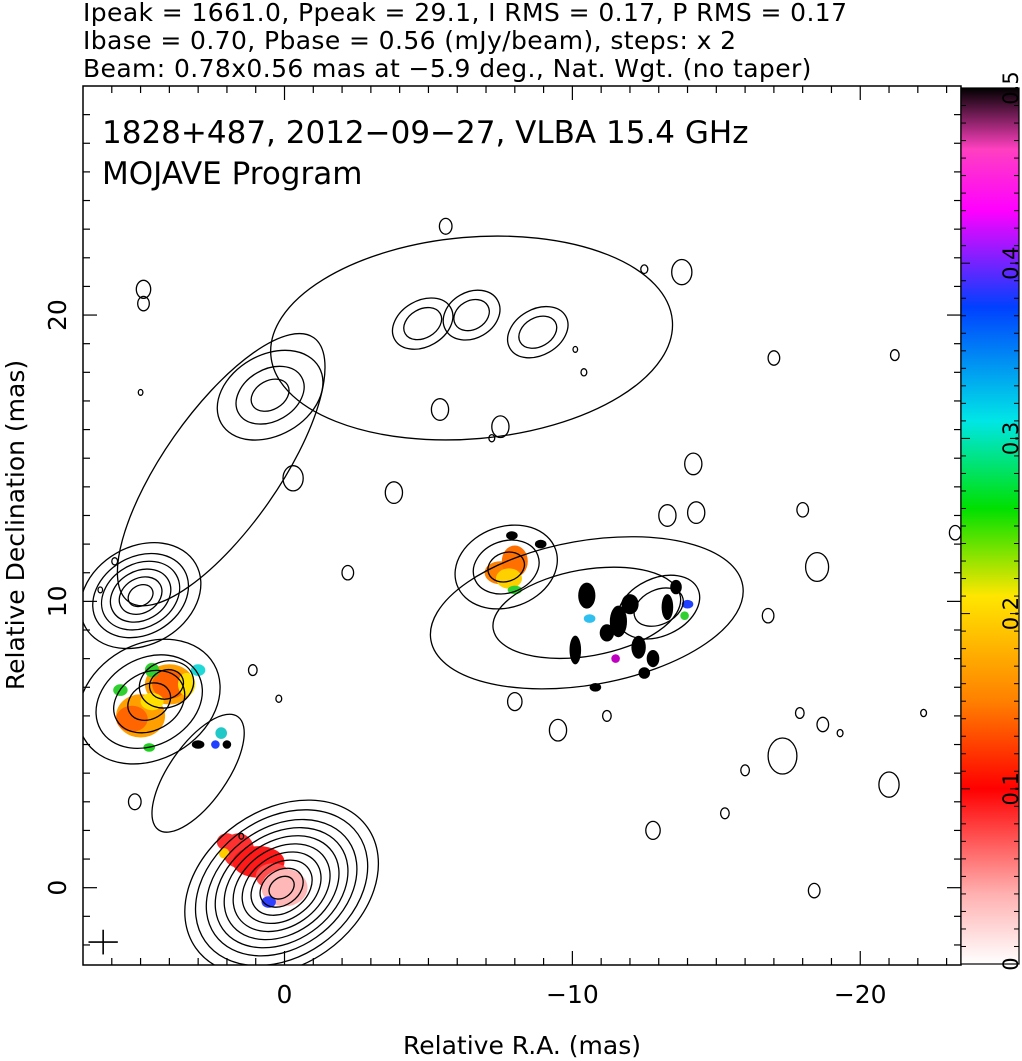 This screenshot has height=1061, width=1022. Describe the element at coordinates (572, 994) in the screenshot. I see `x-tick-label-1: −10` at that location.